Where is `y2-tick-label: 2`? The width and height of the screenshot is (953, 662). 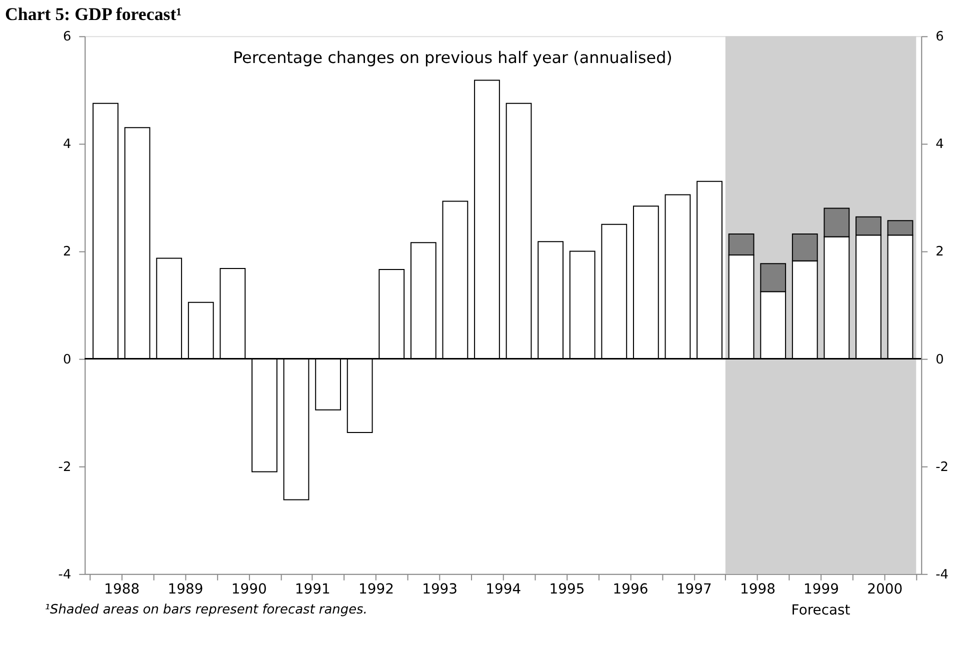 y2-tick-label: 2 is located at coordinates (940, 252).